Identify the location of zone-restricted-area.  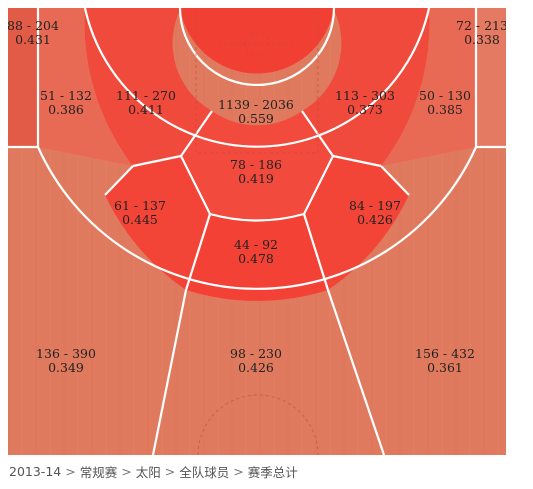
(257, 41).